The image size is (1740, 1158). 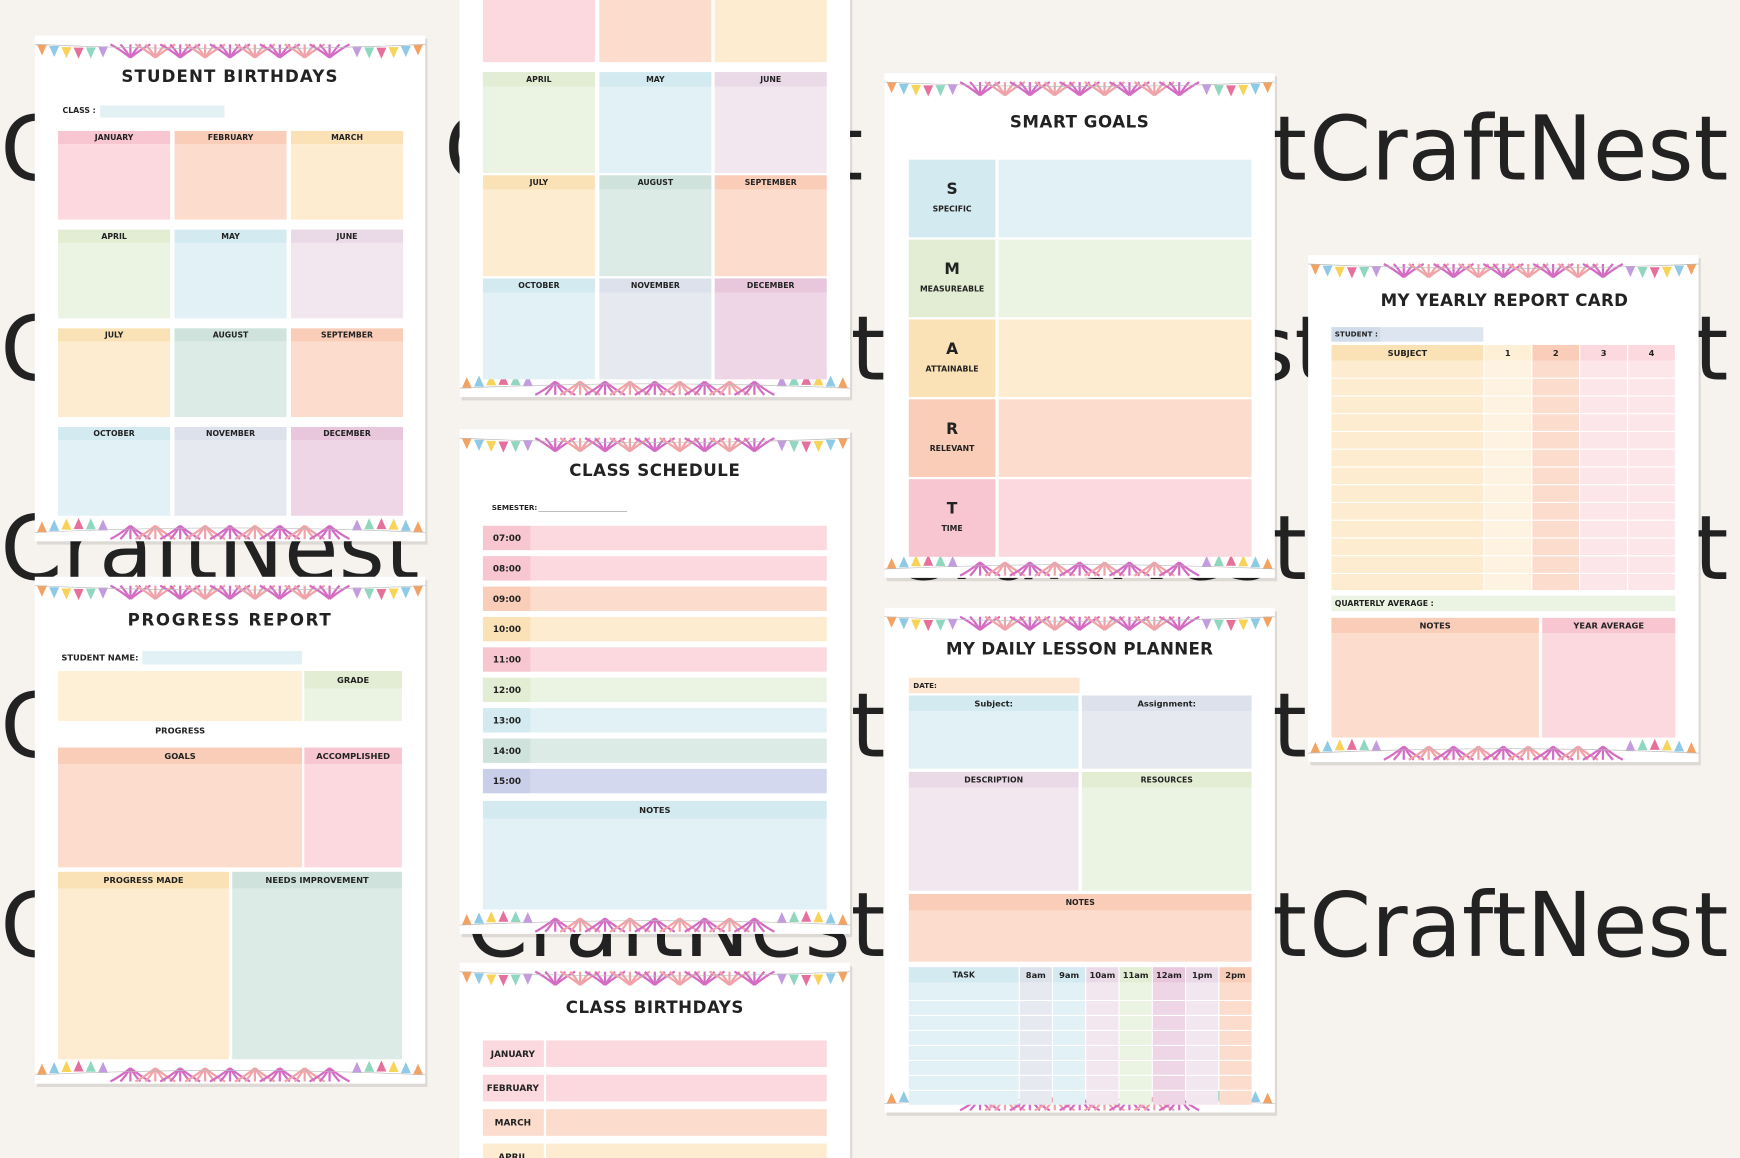 What do you see at coordinates (1069, 975) in the screenshot?
I see `label: 9am` at bounding box center [1069, 975].